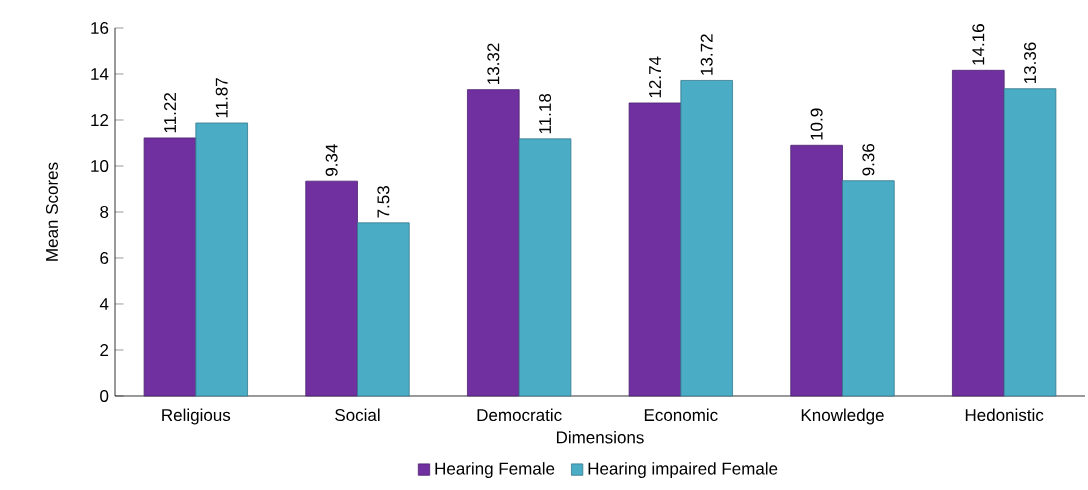 This screenshot has height=490, width=1088. What do you see at coordinates (681, 415) in the screenshot?
I see `x-tick-label: Economic` at bounding box center [681, 415].